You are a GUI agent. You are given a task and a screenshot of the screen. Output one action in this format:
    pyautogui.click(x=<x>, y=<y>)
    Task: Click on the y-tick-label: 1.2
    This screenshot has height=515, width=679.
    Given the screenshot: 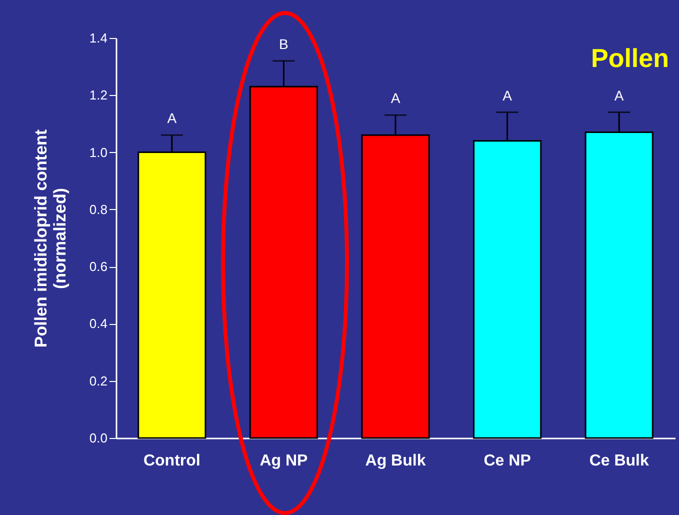 What is the action you would take?
    pyautogui.click(x=98, y=95)
    